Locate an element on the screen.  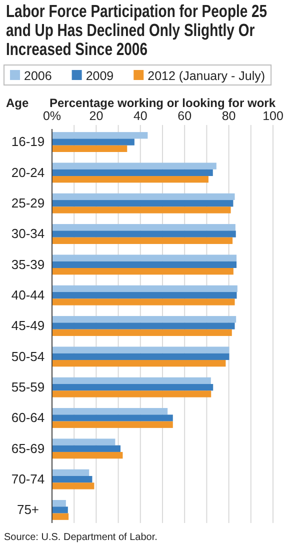
y-tick-label: 60-64 is located at coordinates (28, 418).